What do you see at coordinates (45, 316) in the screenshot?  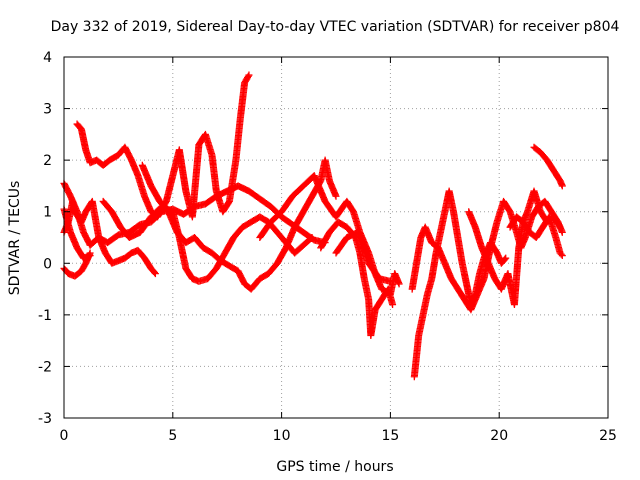 I see `y-tick-label: -1` at bounding box center [45, 316].